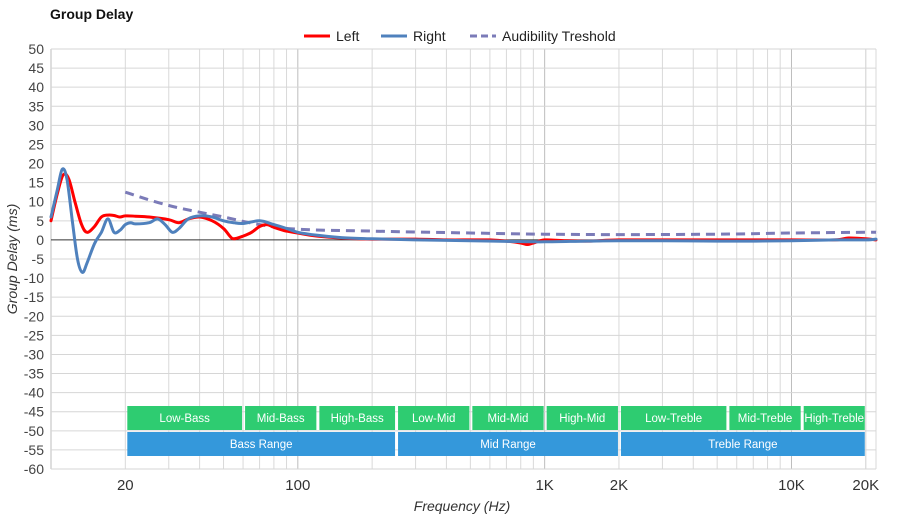 The width and height of the screenshot is (900, 520). I want to click on x-tick-label: 1K, so click(544, 485).